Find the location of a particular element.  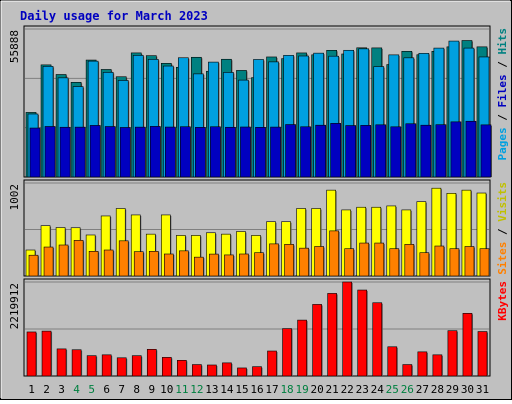

x-tick-label-day-28: 28 is located at coordinates (437, 389).